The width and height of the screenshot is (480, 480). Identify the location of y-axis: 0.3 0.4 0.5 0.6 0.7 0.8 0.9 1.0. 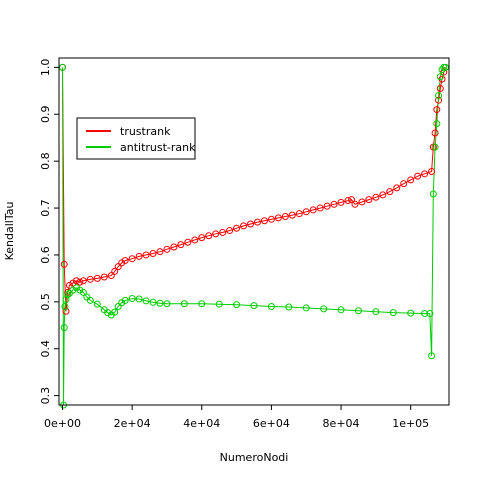
(49, 232).